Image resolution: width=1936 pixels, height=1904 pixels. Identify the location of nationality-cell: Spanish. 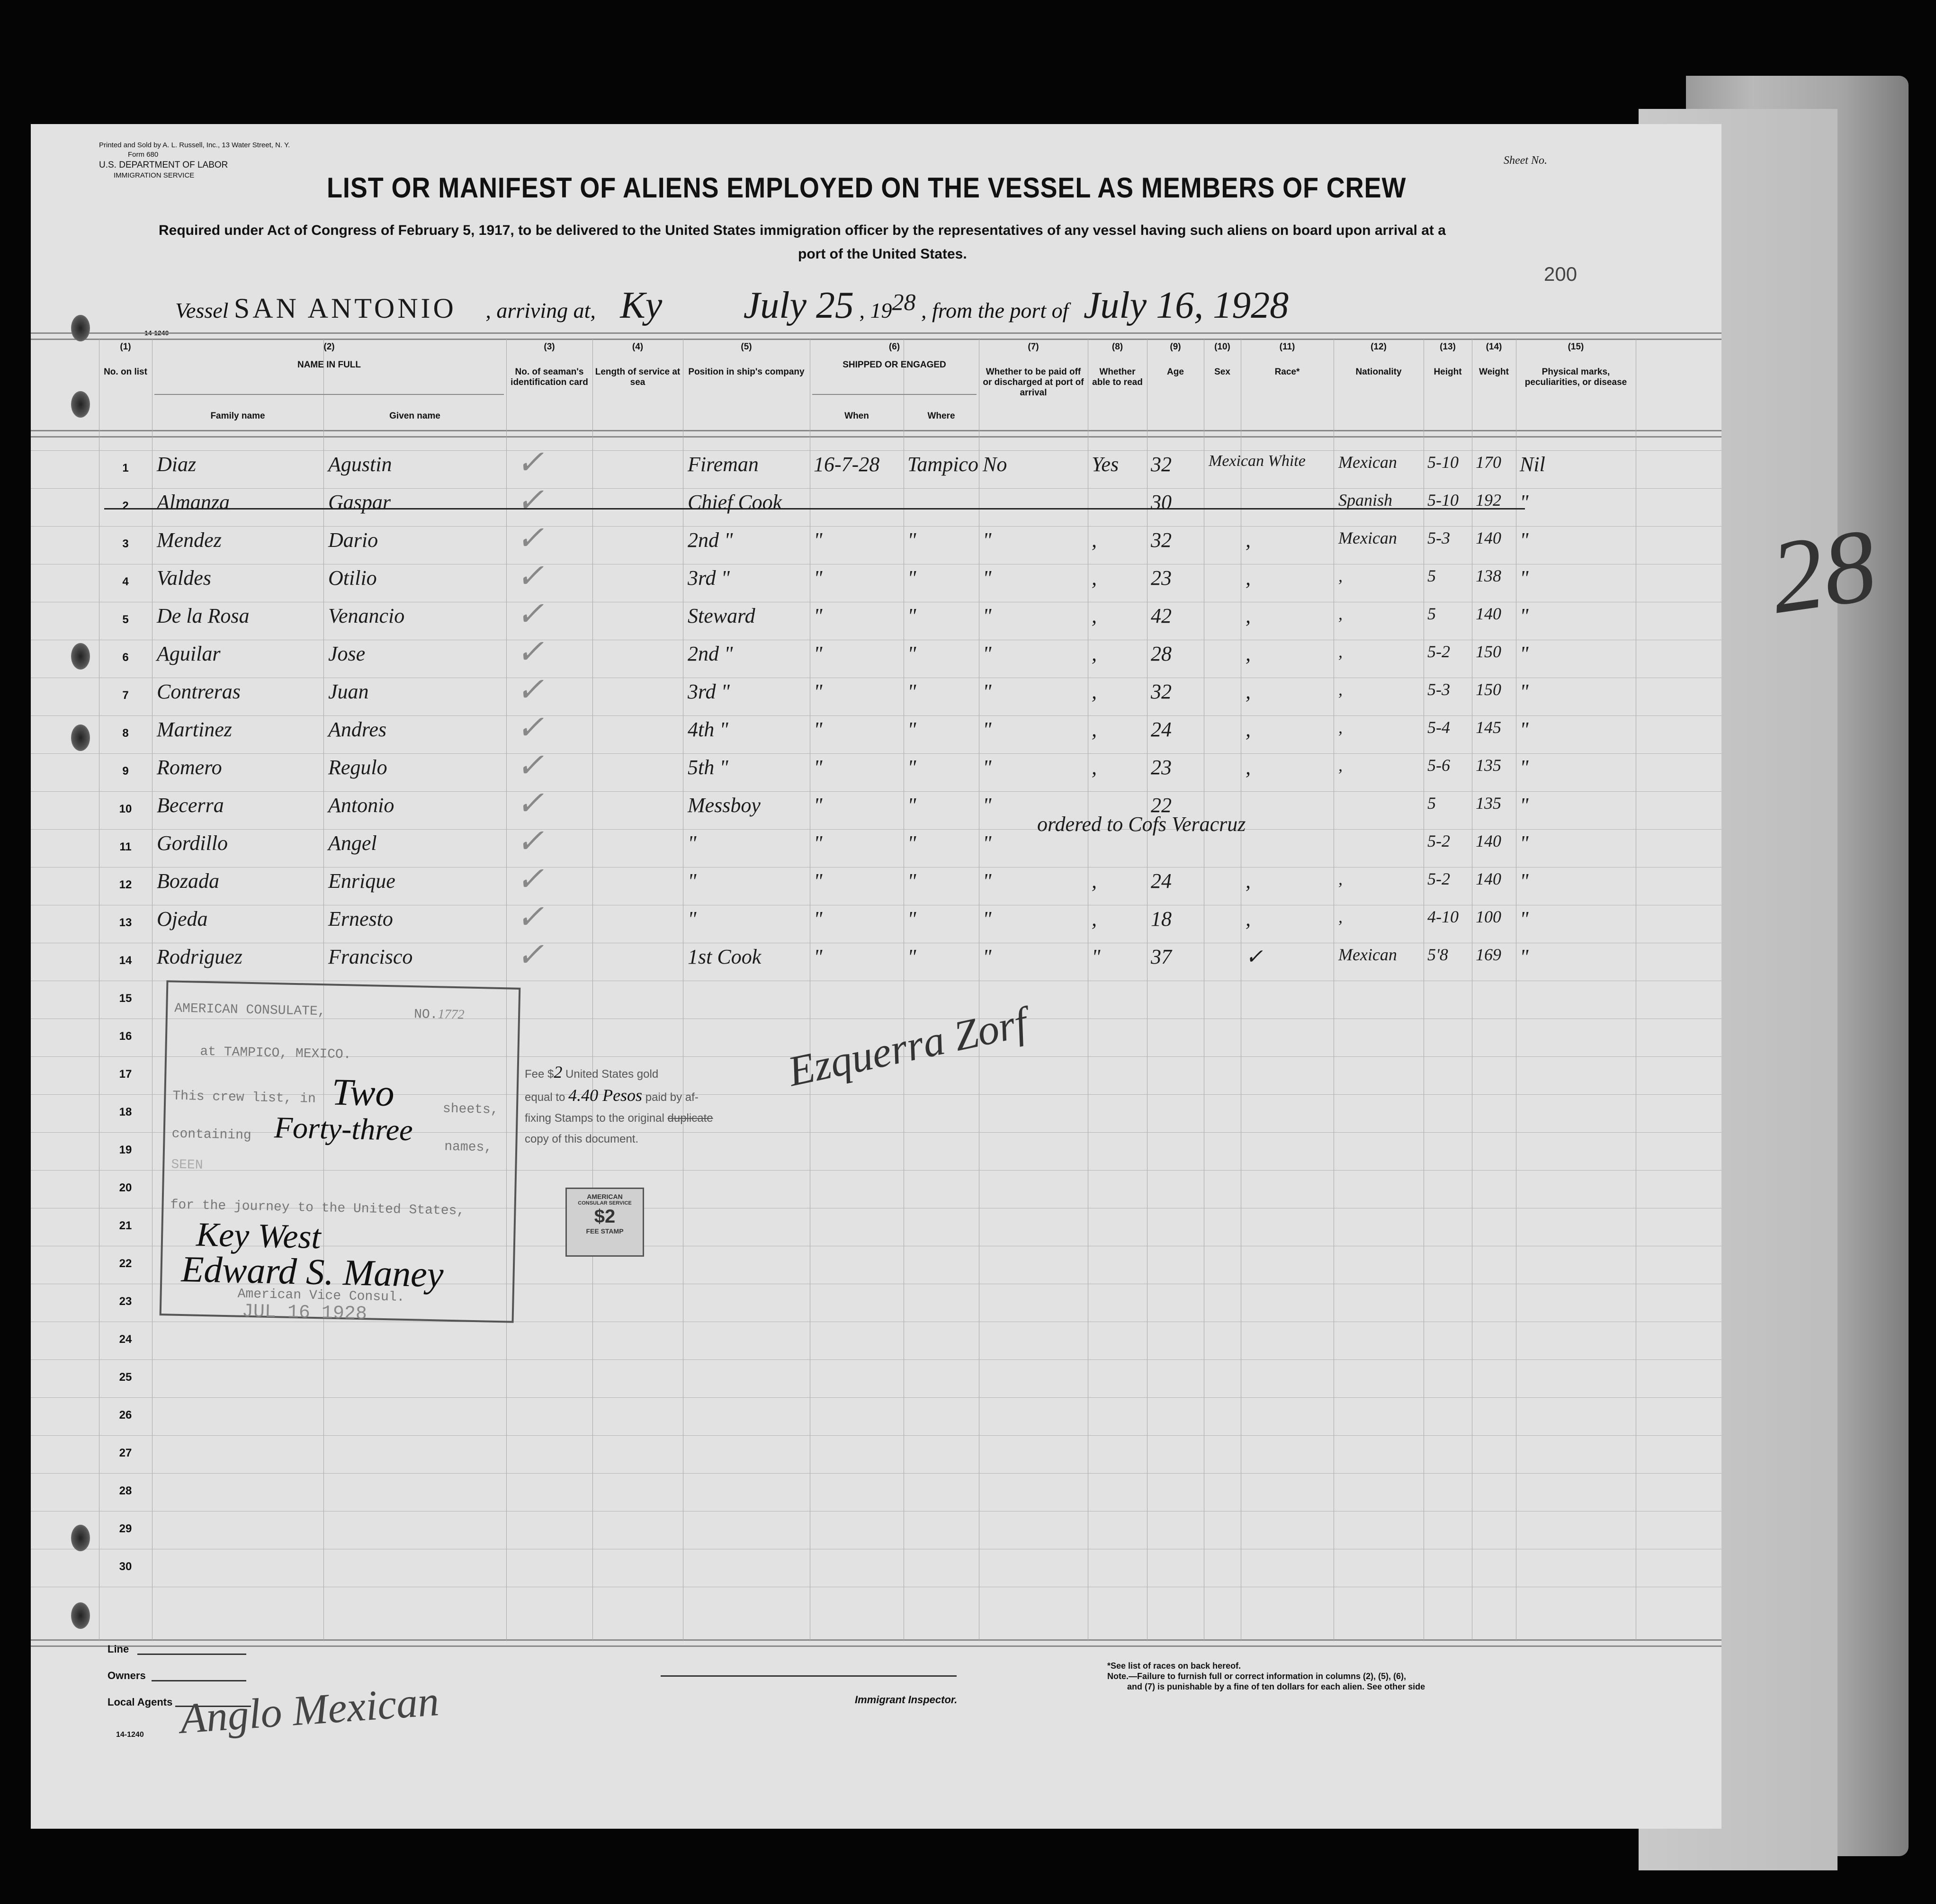
(1365, 500).